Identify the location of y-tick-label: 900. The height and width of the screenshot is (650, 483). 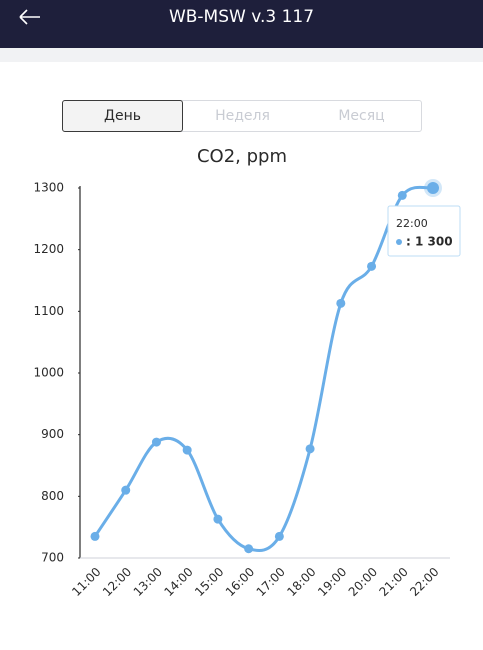
(52, 434).